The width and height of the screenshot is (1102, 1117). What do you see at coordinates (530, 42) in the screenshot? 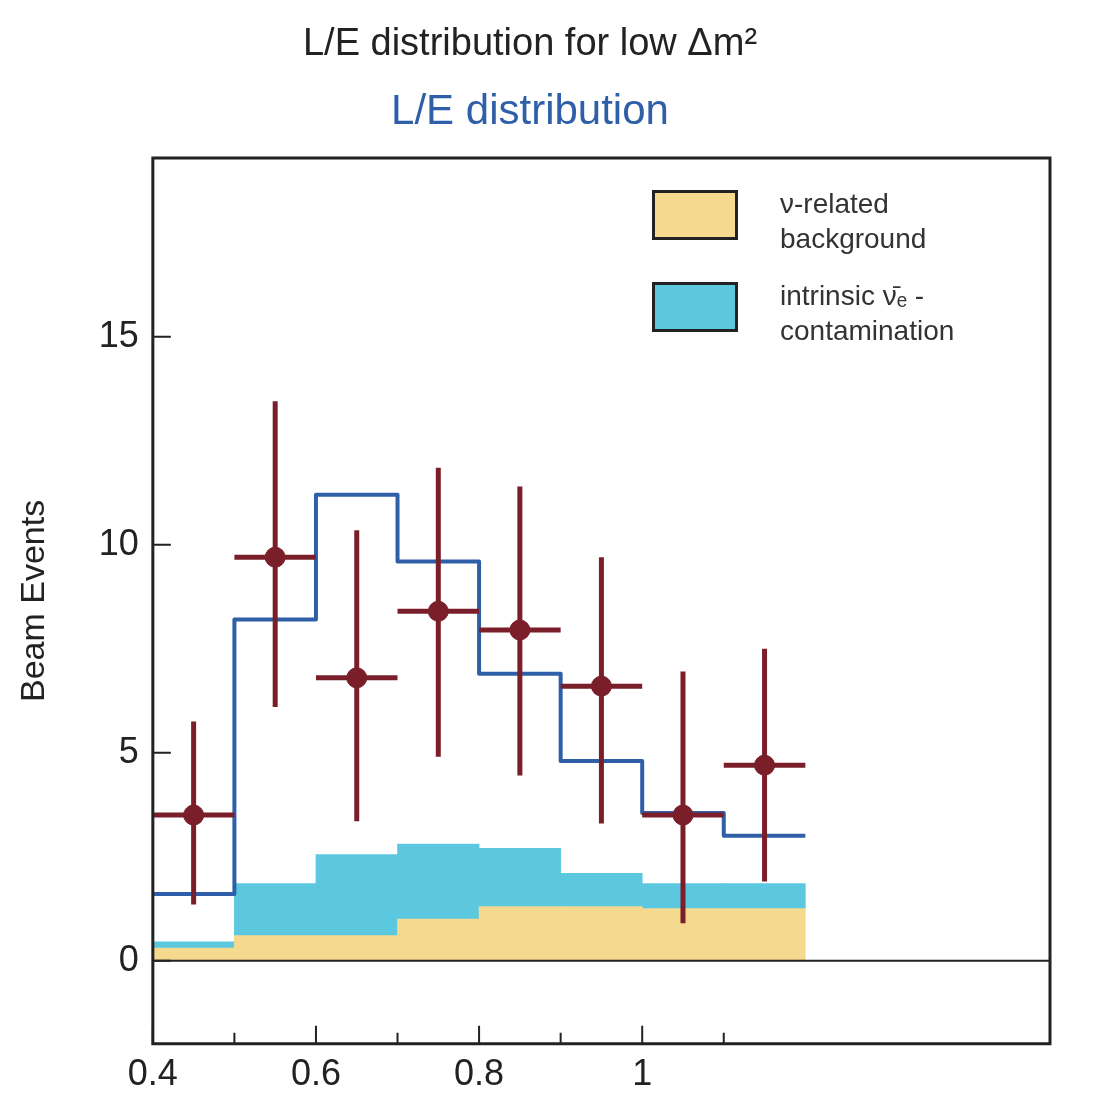
I see `chart-title: L/E distribution for low Δm²` at bounding box center [530, 42].